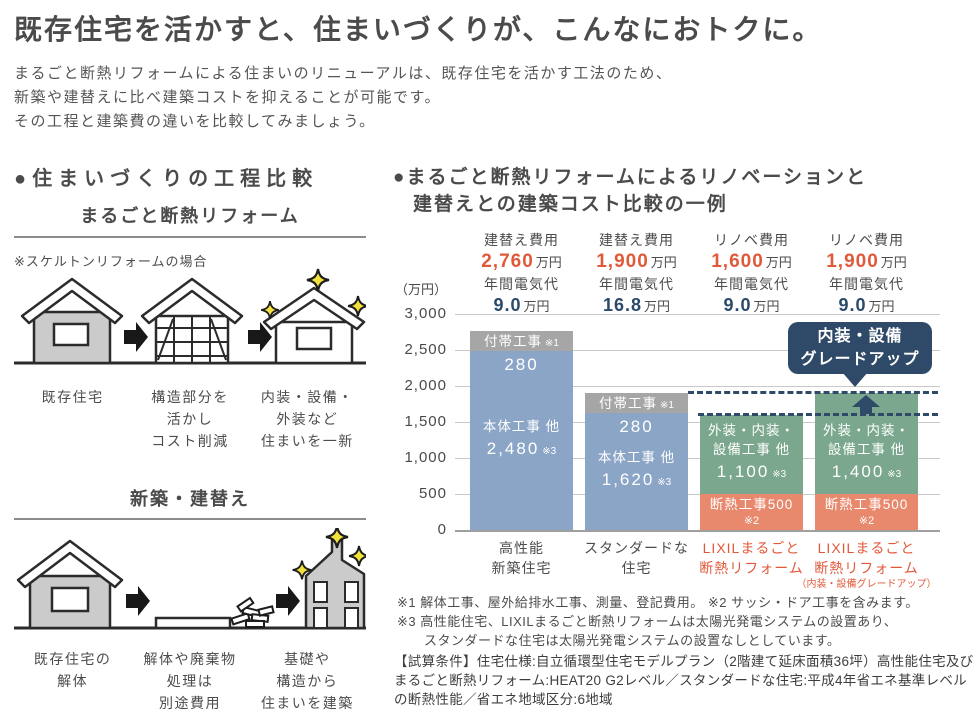 The width and height of the screenshot is (976, 716). What do you see at coordinates (72, 321) in the screenshot?
I see `existing-house-icon` at bounding box center [72, 321].